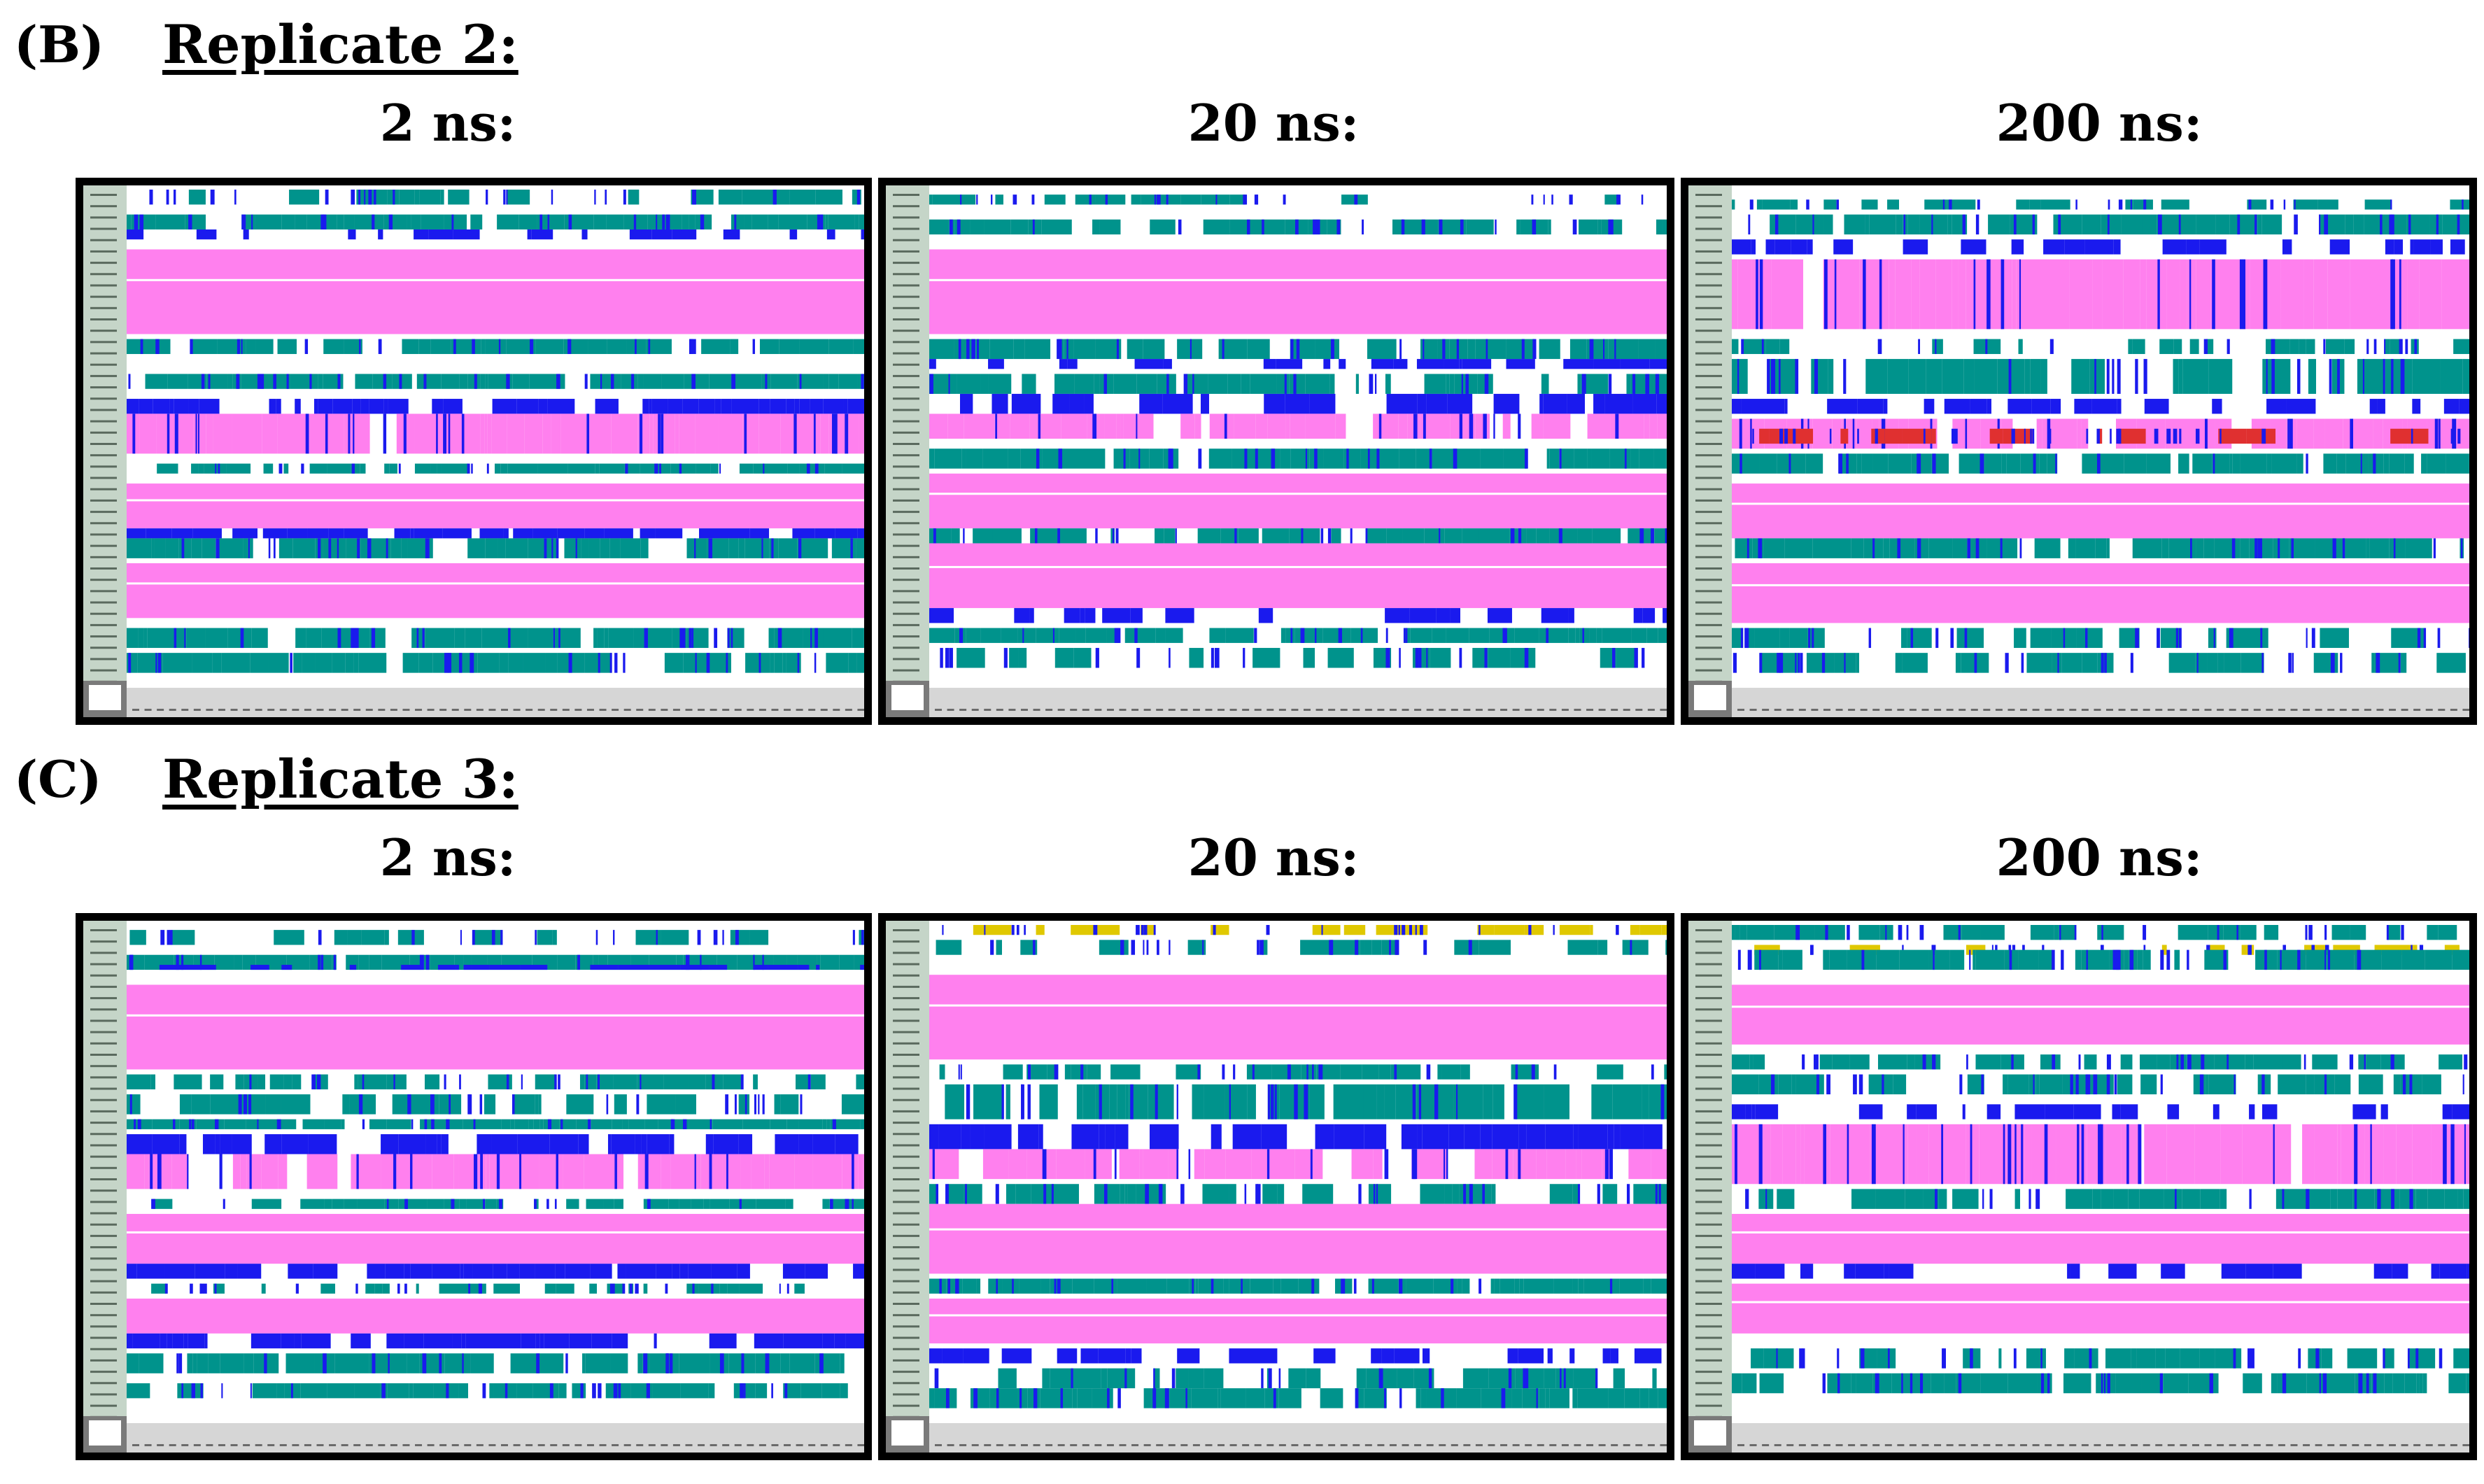 The height and width of the screenshot is (1484, 2484). Describe the element at coordinates (2078, 451) in the screenshot. I see `timeline-plot` at that location.